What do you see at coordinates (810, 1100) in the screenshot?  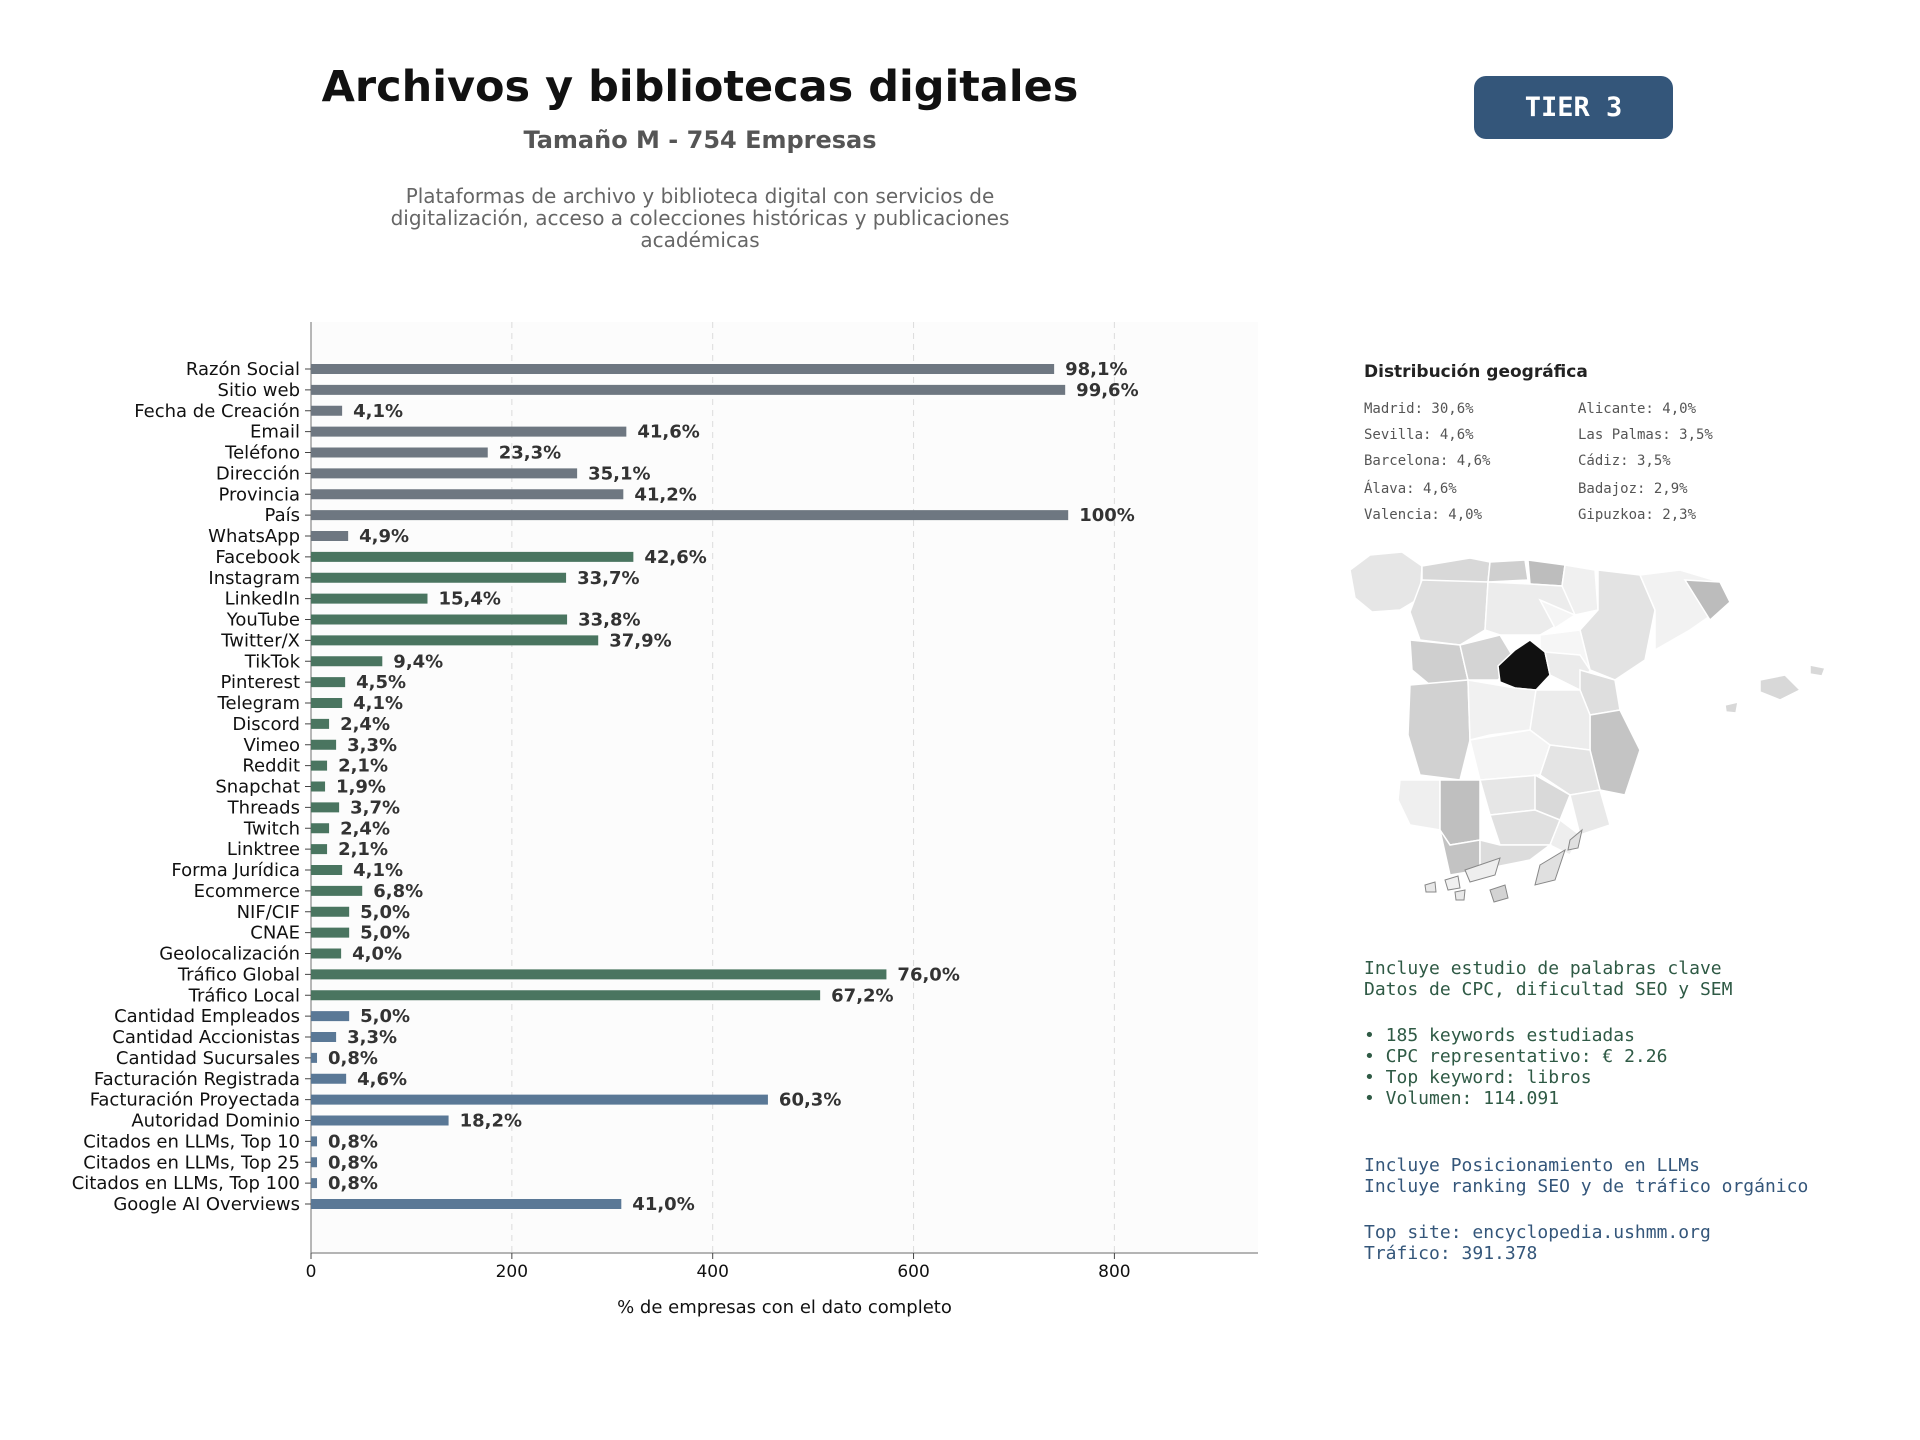 I see `data-label: 60,3%` at bounding box center [810, 1100].